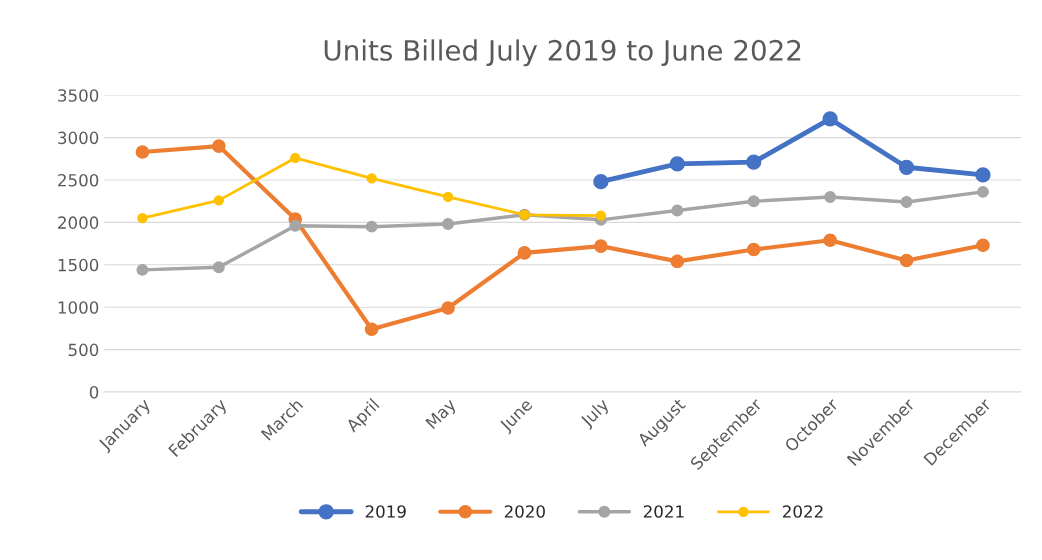 The height and width of the screenshot is (560, 1042). Describe the element at coordinates (78, 265) in the screenshot. I see `y-tick-label: 1500` at that location.